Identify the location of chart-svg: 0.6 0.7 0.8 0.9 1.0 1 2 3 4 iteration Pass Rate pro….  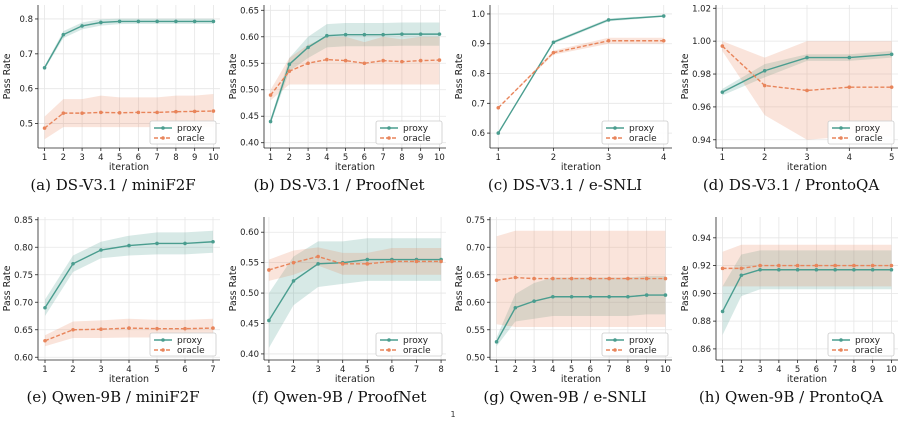
(563, 87).